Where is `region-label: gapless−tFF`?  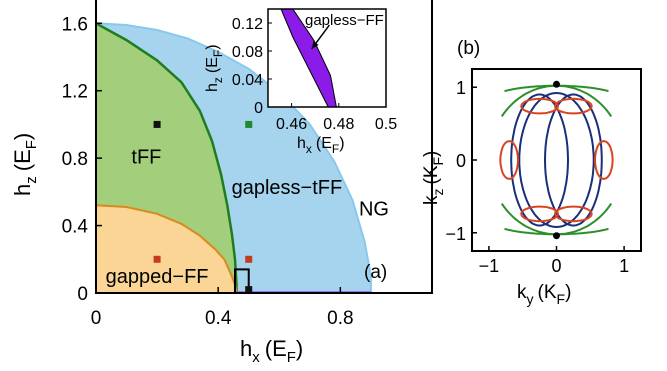
region-label: gapless−tFF is located at coordinates (287, 188).